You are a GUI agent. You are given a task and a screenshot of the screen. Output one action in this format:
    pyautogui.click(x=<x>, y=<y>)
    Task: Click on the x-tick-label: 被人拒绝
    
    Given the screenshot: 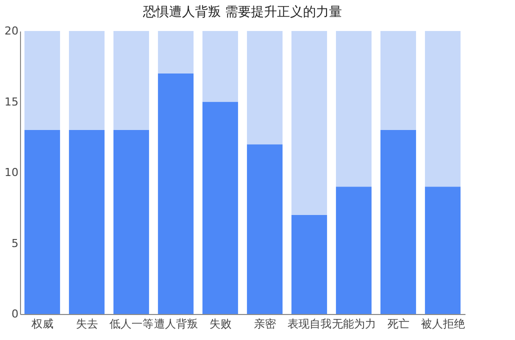 What is the action you would take?
    pyautogui.click(x=442, y=324)
    